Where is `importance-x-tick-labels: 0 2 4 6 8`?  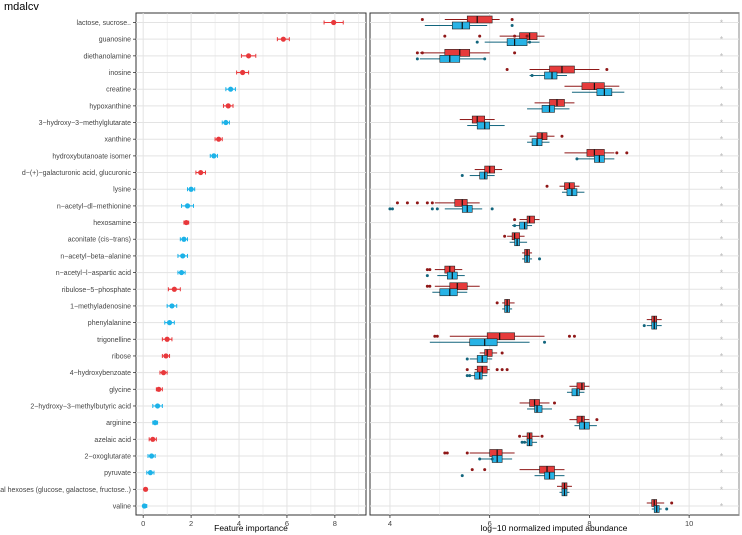 importance-x-tick-labels: 0 2 4 6 8 is located at coordinates (239, 523).